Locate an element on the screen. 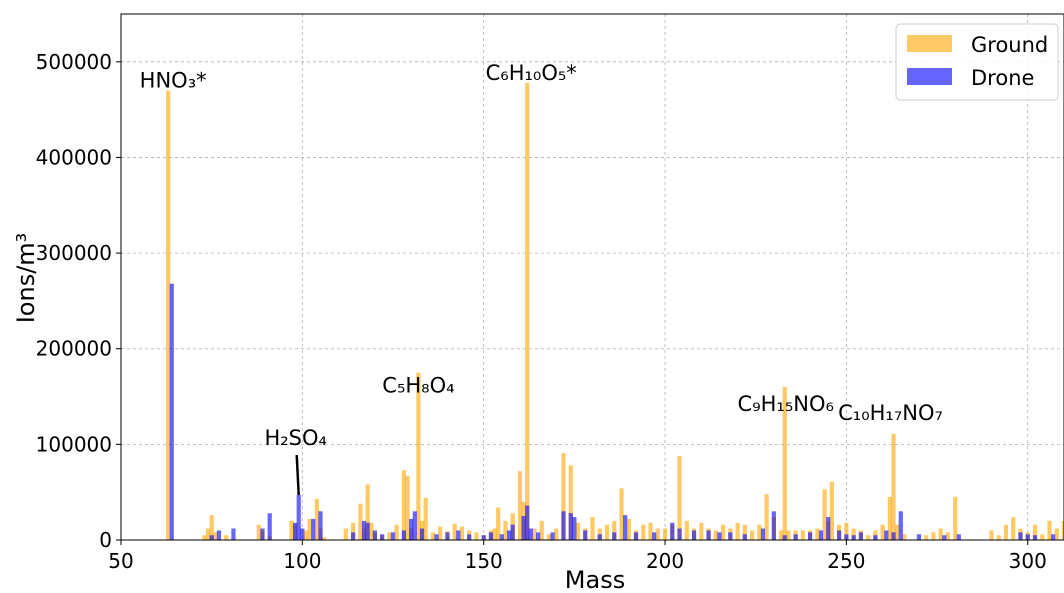  x-axis-ticks: 50 100 150 200 250 300 is located at coordinates (577, 556).